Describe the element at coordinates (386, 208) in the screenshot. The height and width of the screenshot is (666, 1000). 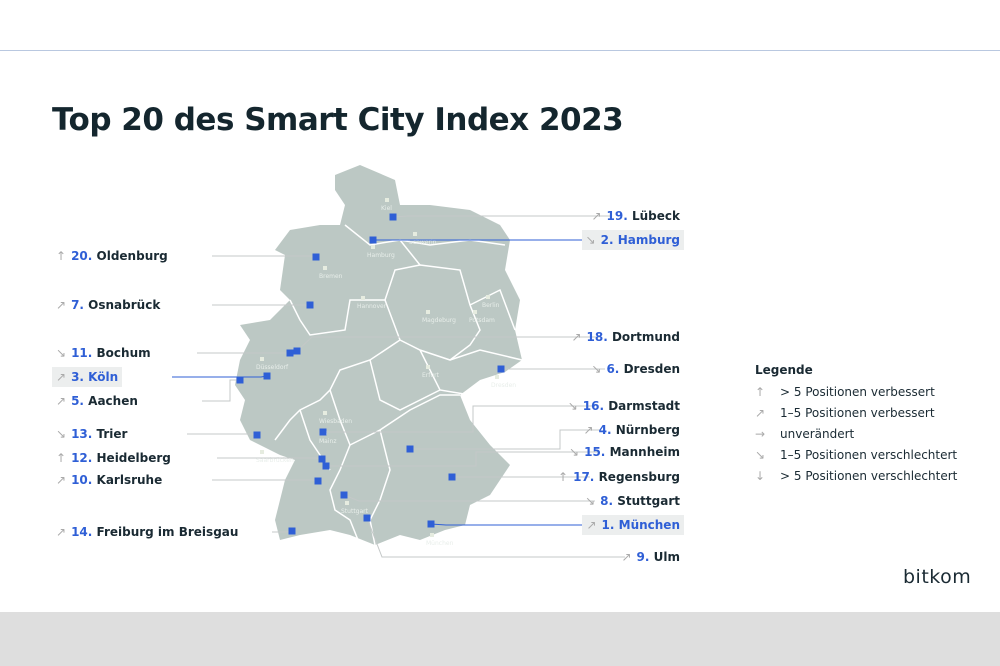
I see `capital-label: Kiel` at that location.